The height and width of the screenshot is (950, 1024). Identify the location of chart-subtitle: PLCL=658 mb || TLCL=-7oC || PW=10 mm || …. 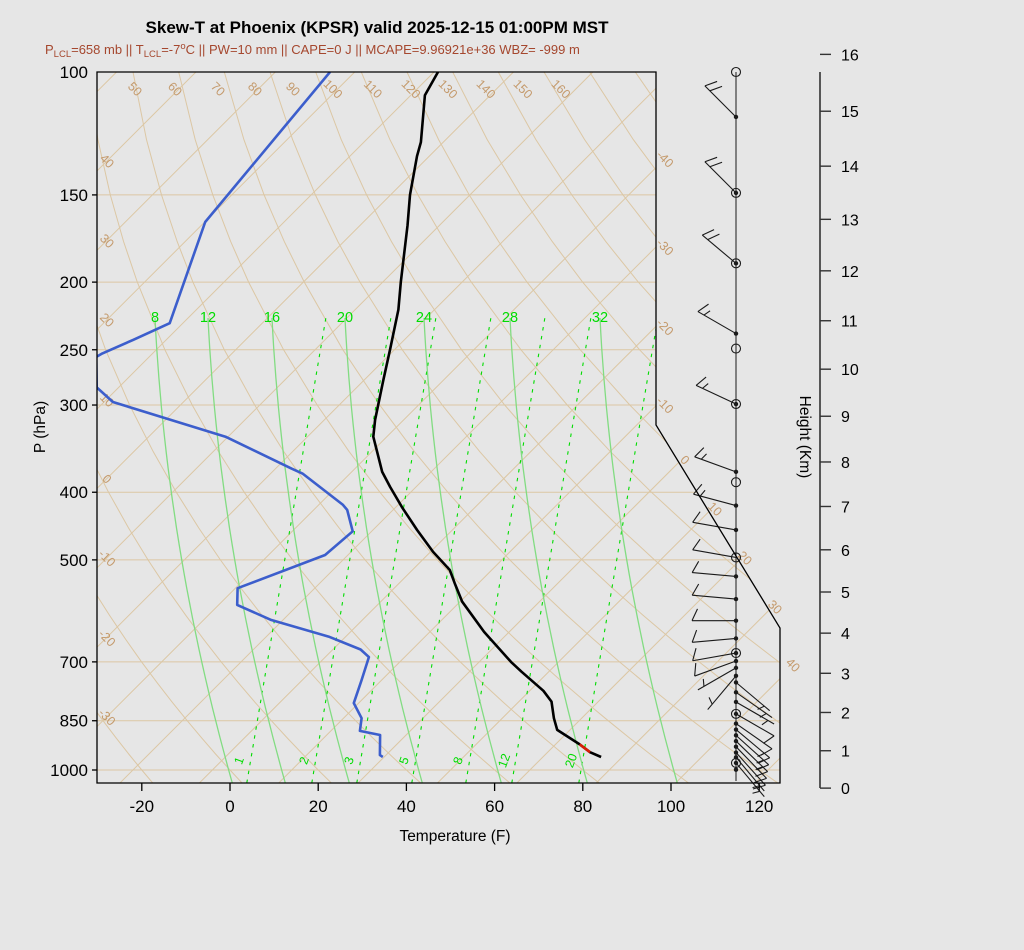
(312, 50).